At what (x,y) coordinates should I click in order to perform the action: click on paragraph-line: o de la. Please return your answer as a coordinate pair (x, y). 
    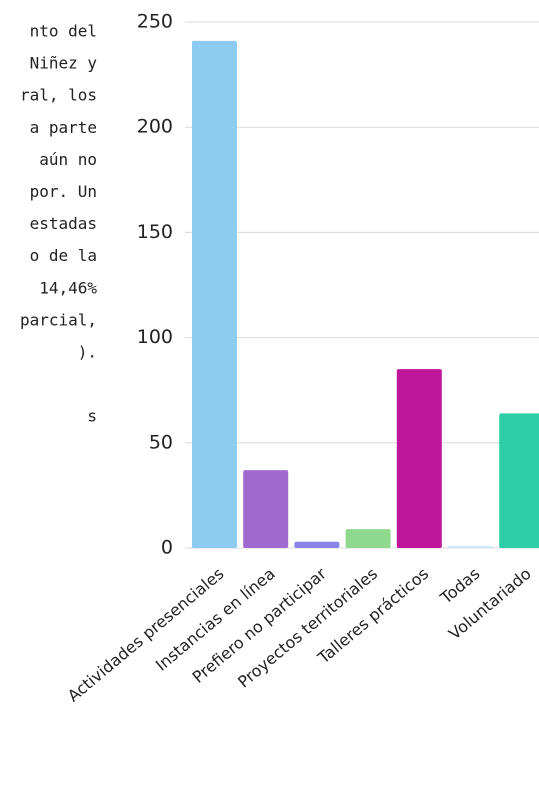
    Looking at the image, I should click on (63, 255).